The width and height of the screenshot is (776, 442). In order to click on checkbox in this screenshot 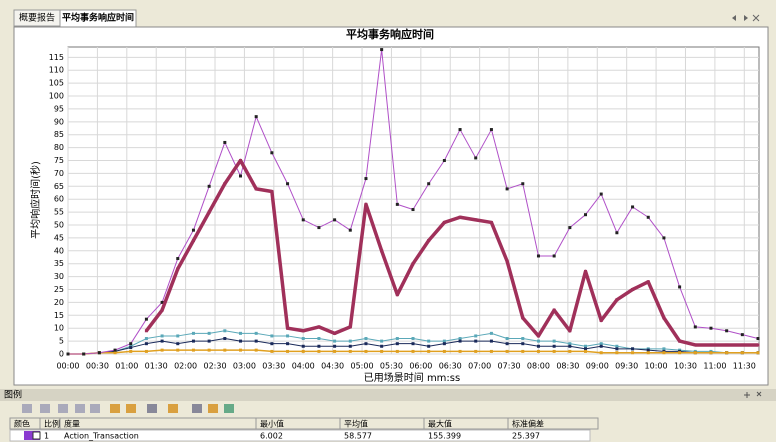, I will do `click(36, 435)`.